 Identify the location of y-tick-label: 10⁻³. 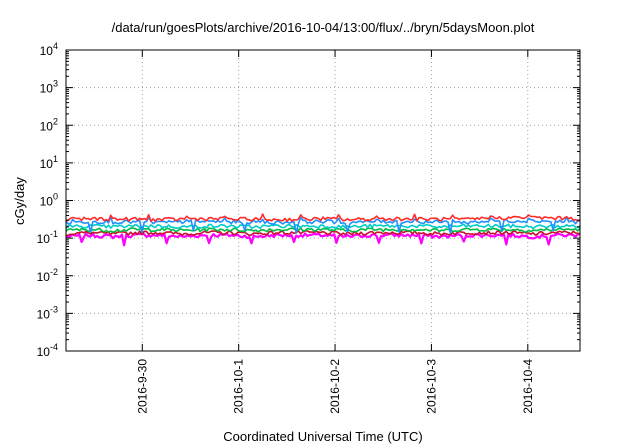
(47, 312).